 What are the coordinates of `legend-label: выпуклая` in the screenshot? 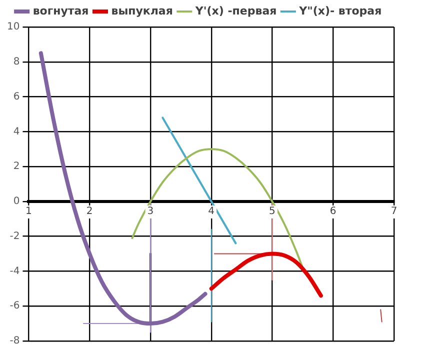 It's located at (142, 11).